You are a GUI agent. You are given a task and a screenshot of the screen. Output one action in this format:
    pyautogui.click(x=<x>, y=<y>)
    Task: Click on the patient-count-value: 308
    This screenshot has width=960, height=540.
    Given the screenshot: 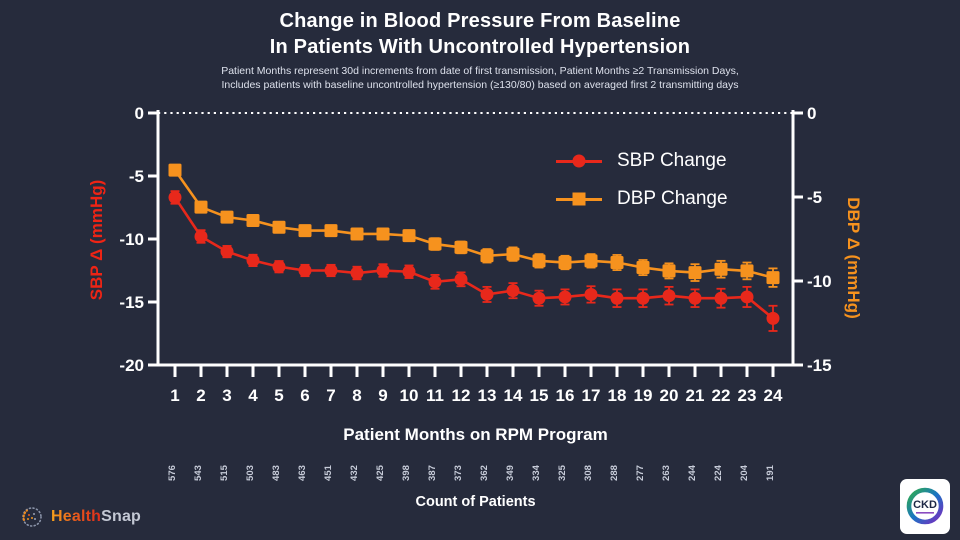 What is the action you would take?
    pyautogui.click(x=588, y=473)
    